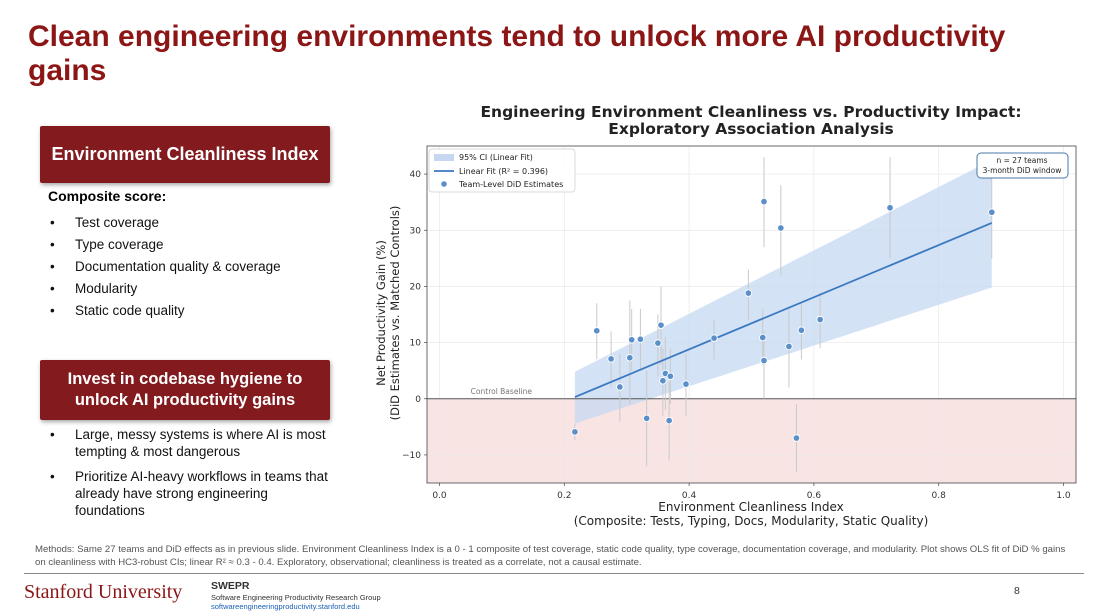 The image size is (1096, 615). Describe the element at coordinates (103, 592) in the screenshot. I see `stanford-logo: Stanford University` at that location.